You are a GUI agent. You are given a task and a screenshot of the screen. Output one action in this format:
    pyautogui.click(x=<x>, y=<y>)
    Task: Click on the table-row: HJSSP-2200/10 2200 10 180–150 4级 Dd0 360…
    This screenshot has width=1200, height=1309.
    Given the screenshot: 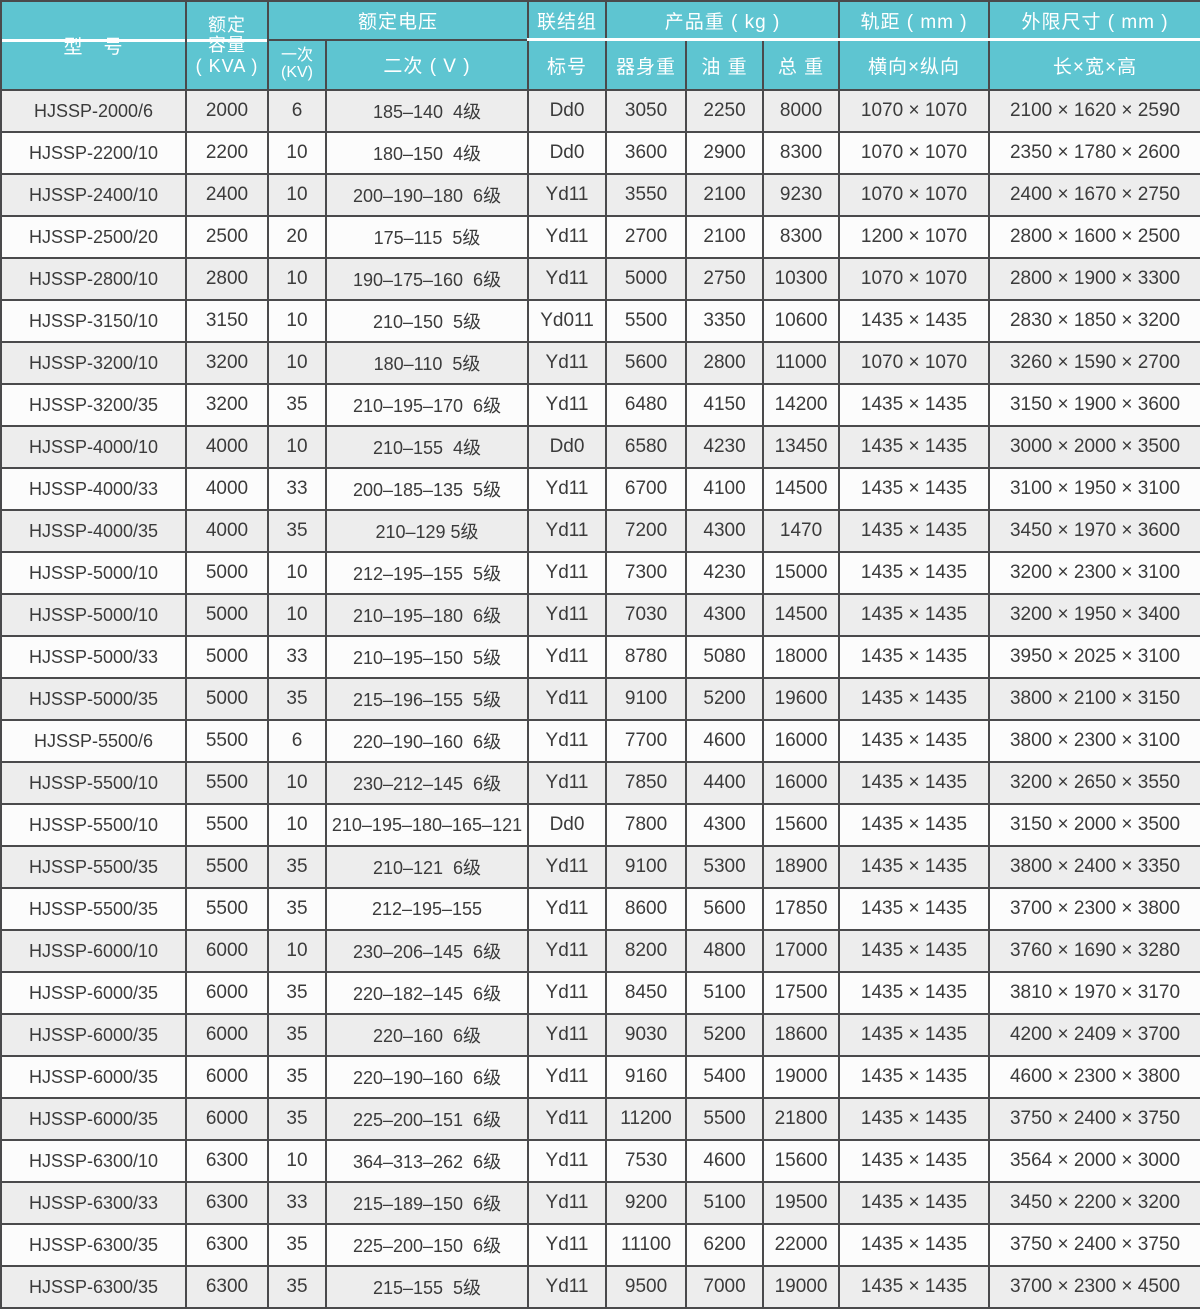 What is the action you would take?
    pyautogui.click(x=600, y=153)
    